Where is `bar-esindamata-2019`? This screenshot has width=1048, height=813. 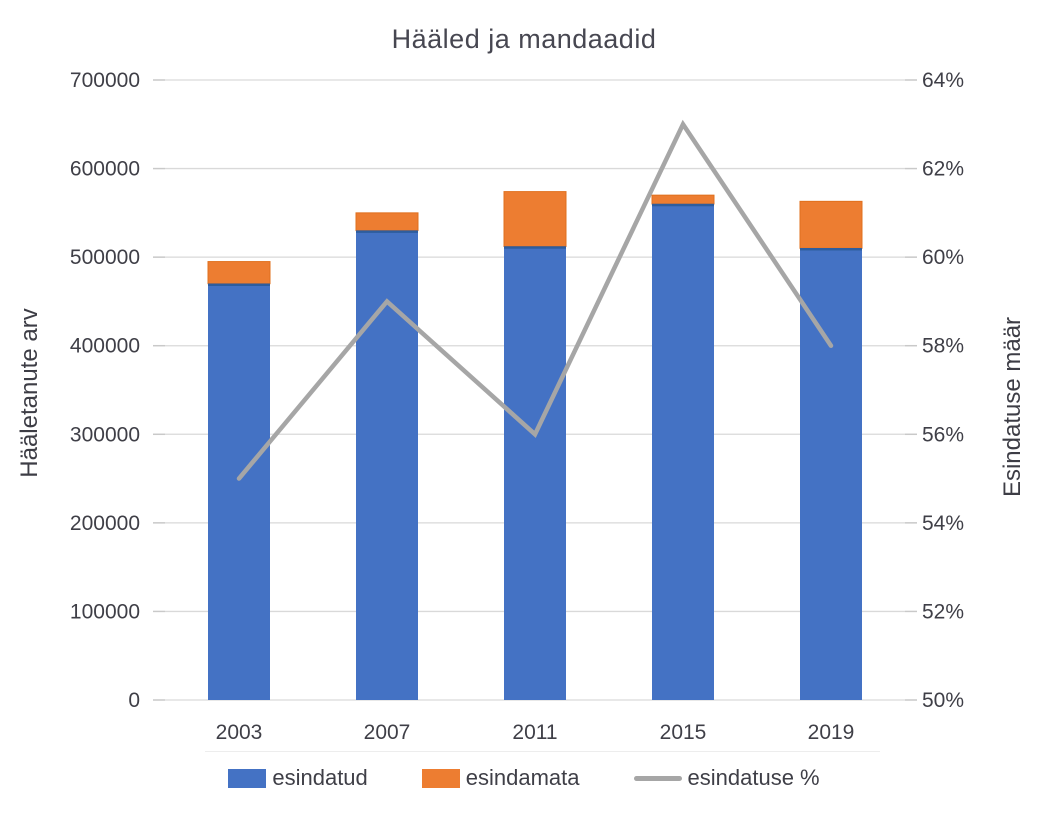
bar-esindamata-2019 is located at coordinates (831, 224).